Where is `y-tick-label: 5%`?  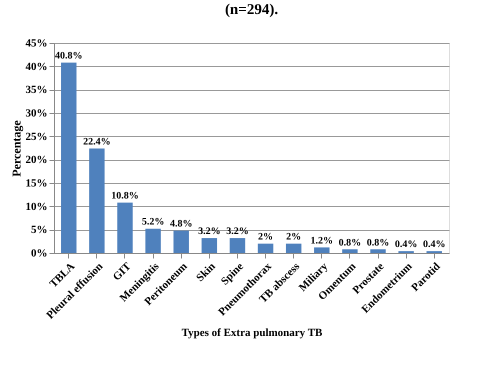 y-tick-label: 5% is located at coordinates (39, 230).